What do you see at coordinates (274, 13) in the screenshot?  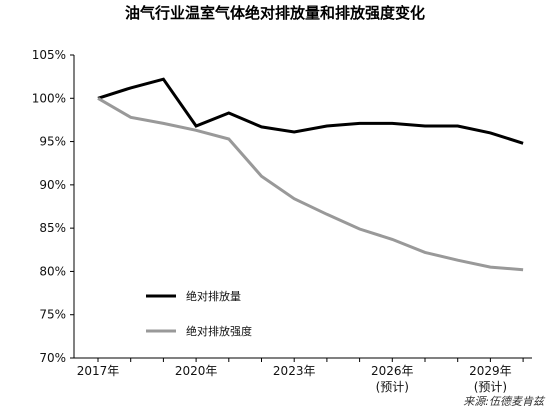 I see `chart-title: 油气行业温室气体绝对排放量和排放强度变化` at bounding box center [274, 13].